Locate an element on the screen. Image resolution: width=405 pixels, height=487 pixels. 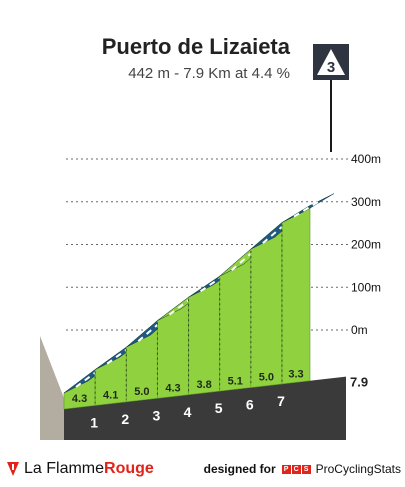
total-distance-label: 7.9 is located at coordinates (359, 382).